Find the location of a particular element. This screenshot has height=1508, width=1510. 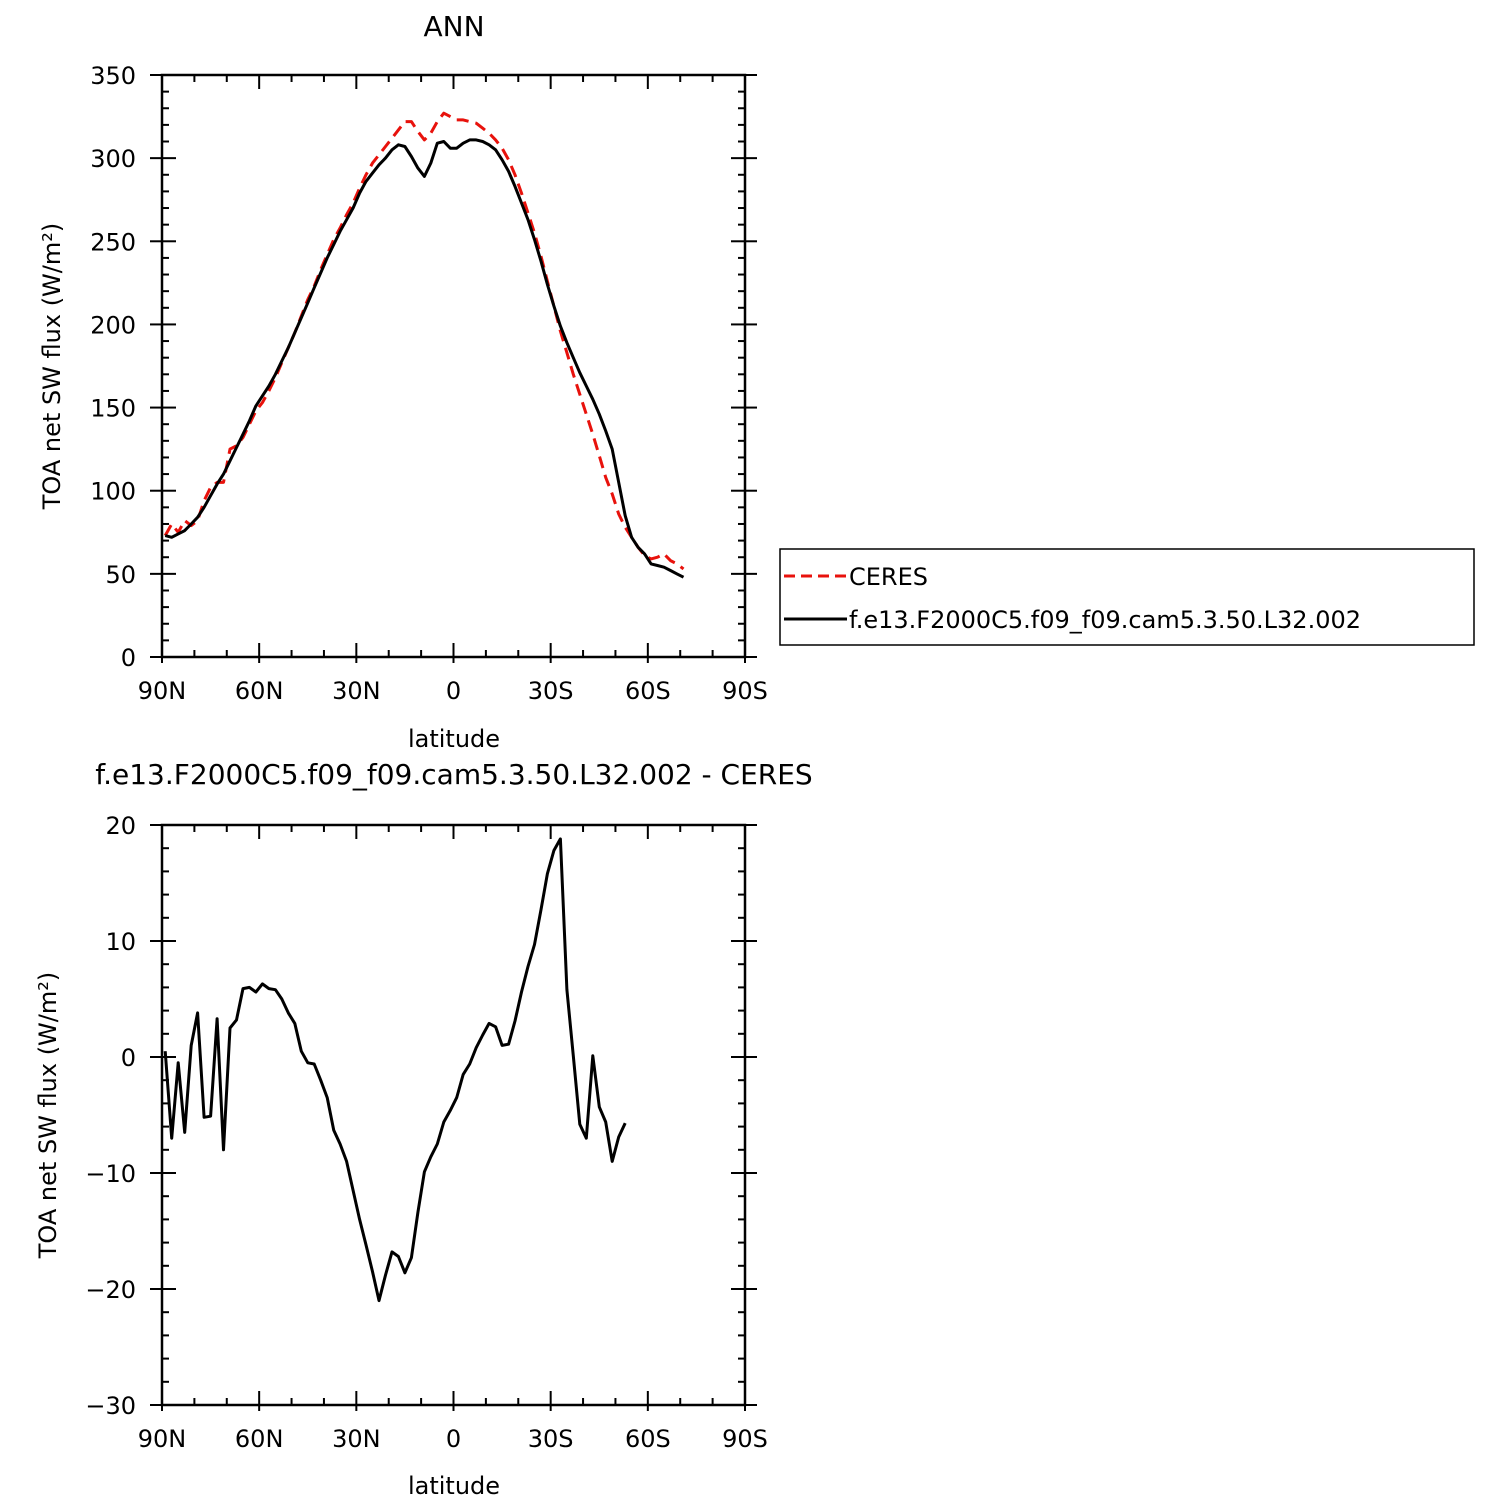

x-tick-labels-bottom: 90N 60N 30N 0 30S 60S 90S is located at coordinates (453, 1439).